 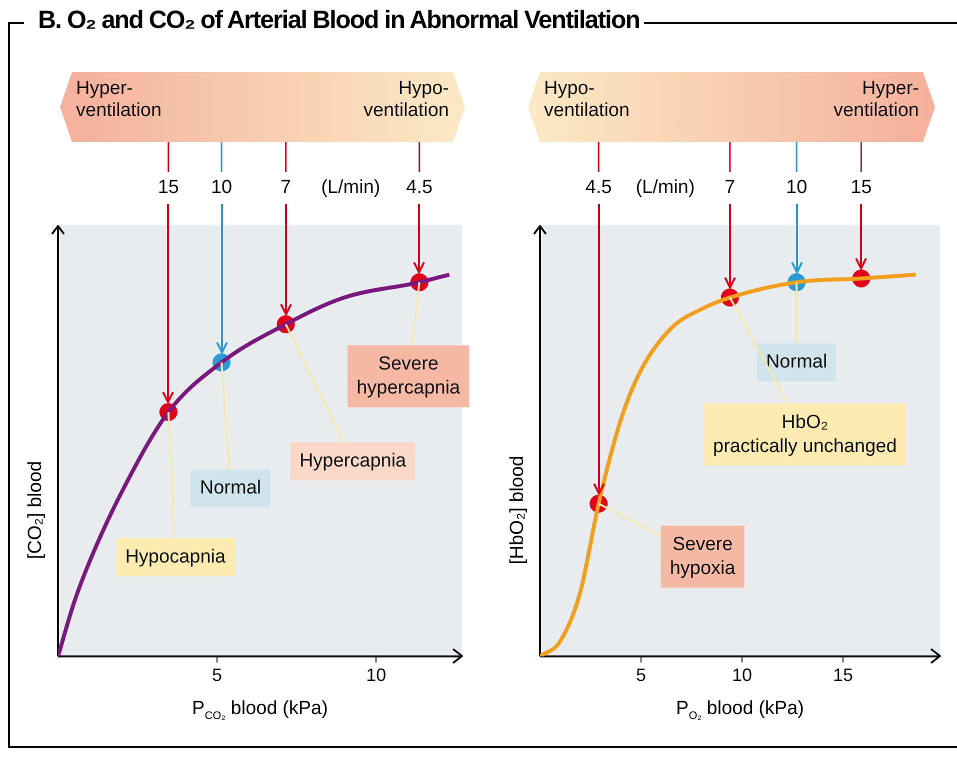 What do you see at coordinates (408, 376) in the screenshot?
I see `annotation: Severe hypercapnia` at bounding box center [408, 376].